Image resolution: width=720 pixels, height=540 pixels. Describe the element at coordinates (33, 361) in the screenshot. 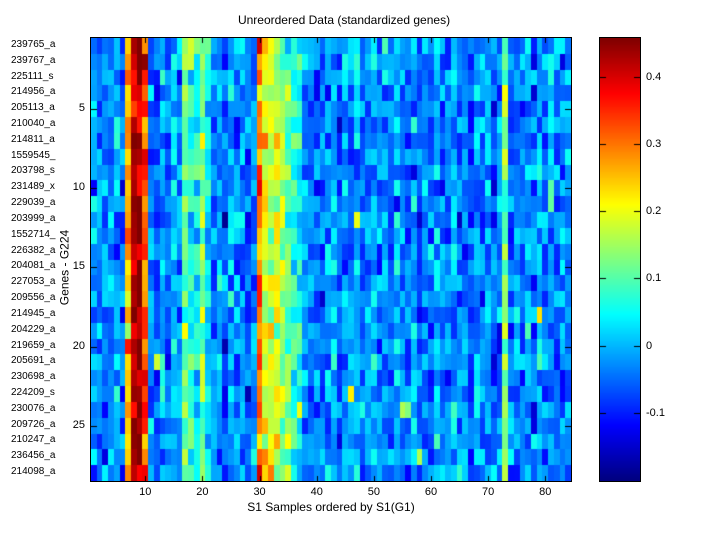

I see `gene-label: 205691_a` at that location.